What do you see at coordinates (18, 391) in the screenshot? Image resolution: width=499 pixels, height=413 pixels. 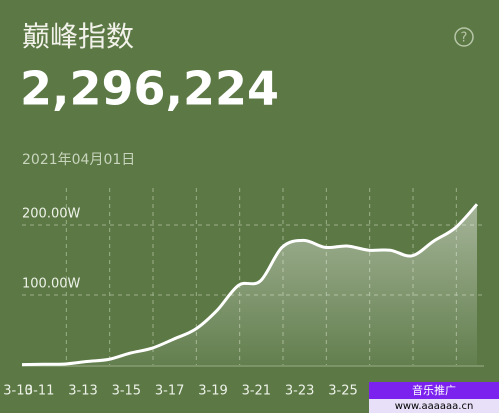 I see `x-tick-label: 3-10` at bounding box center [18, 391].